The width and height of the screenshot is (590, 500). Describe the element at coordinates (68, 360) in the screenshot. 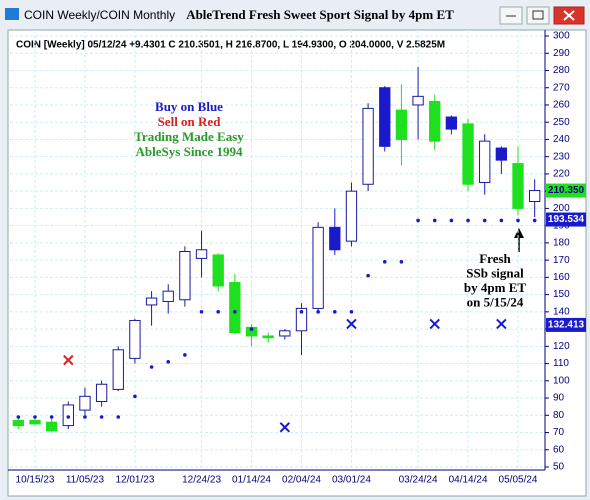

I see `sell-signal` at that location.